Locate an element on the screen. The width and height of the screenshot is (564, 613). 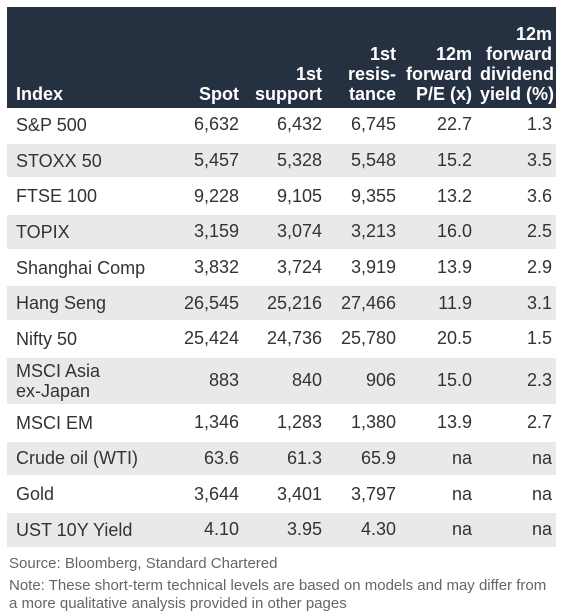
cell-spot: 1,346 is located at coordinates (204, 423).